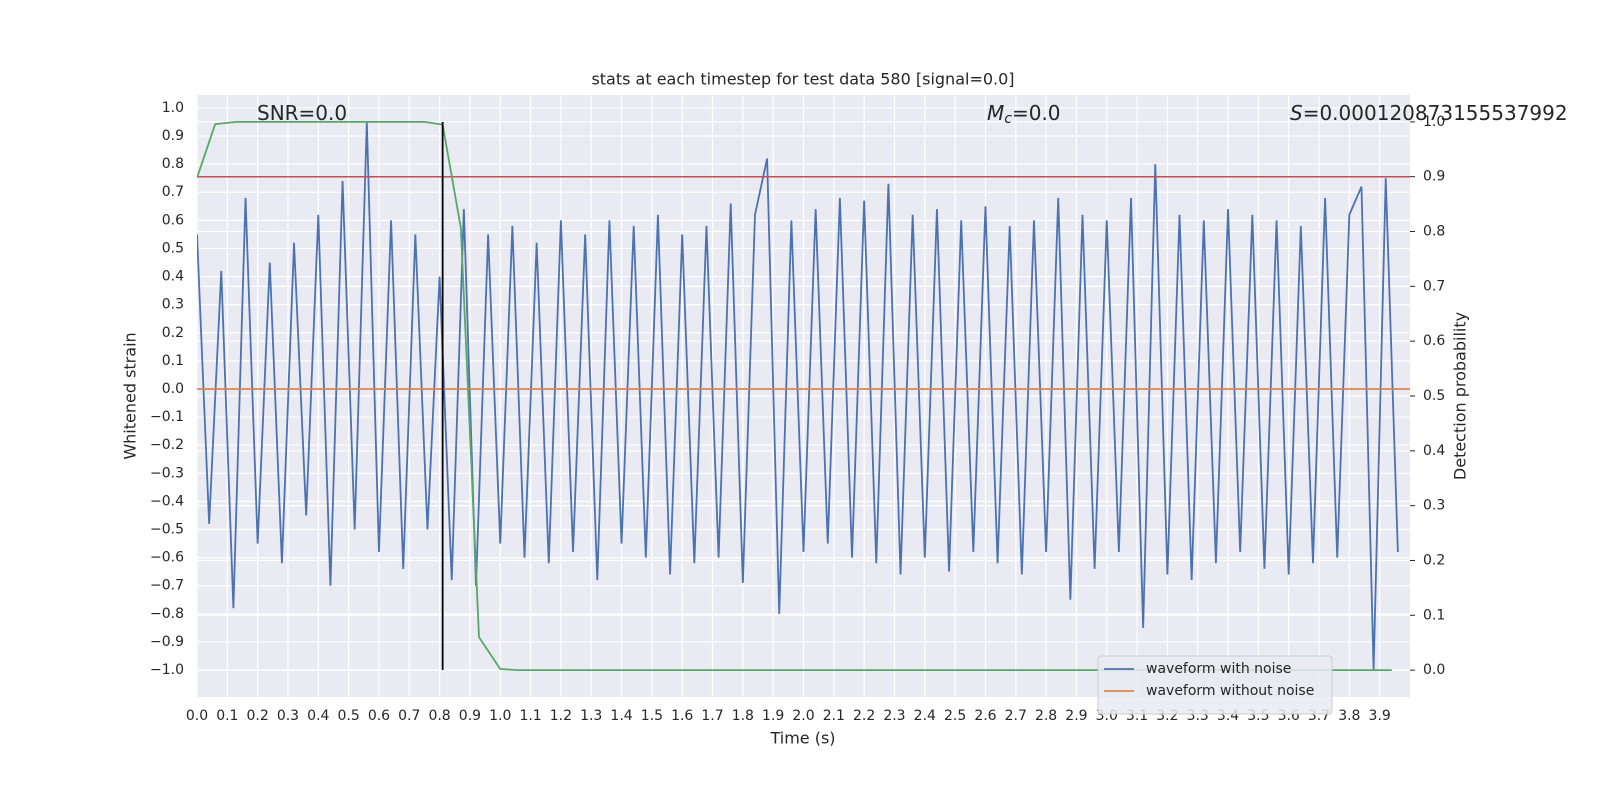 This screenshot has width=1600, height=800. Describe the element at coordinates (864, 716) in the screenshot. I see `x-tick-label: 2.2` at that location.